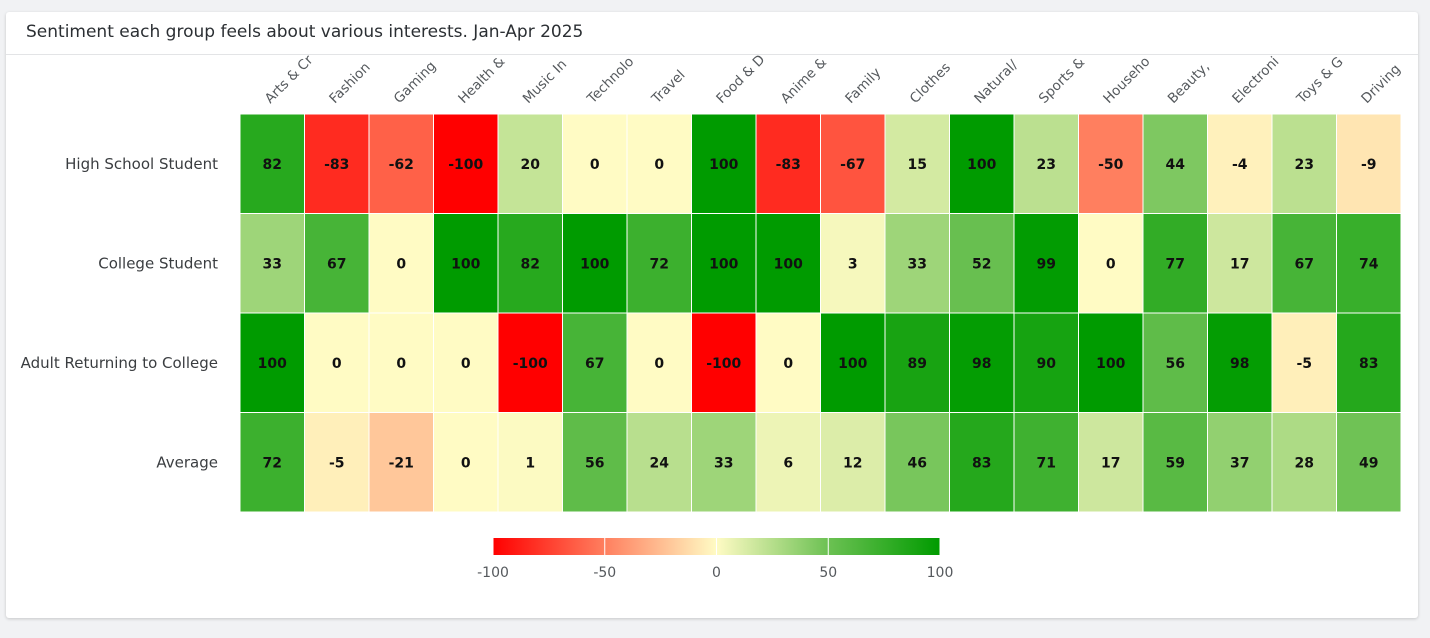 This screenshot has width=1430, height=638. I want to click on cell-value-label: 15, so click(917, 165).